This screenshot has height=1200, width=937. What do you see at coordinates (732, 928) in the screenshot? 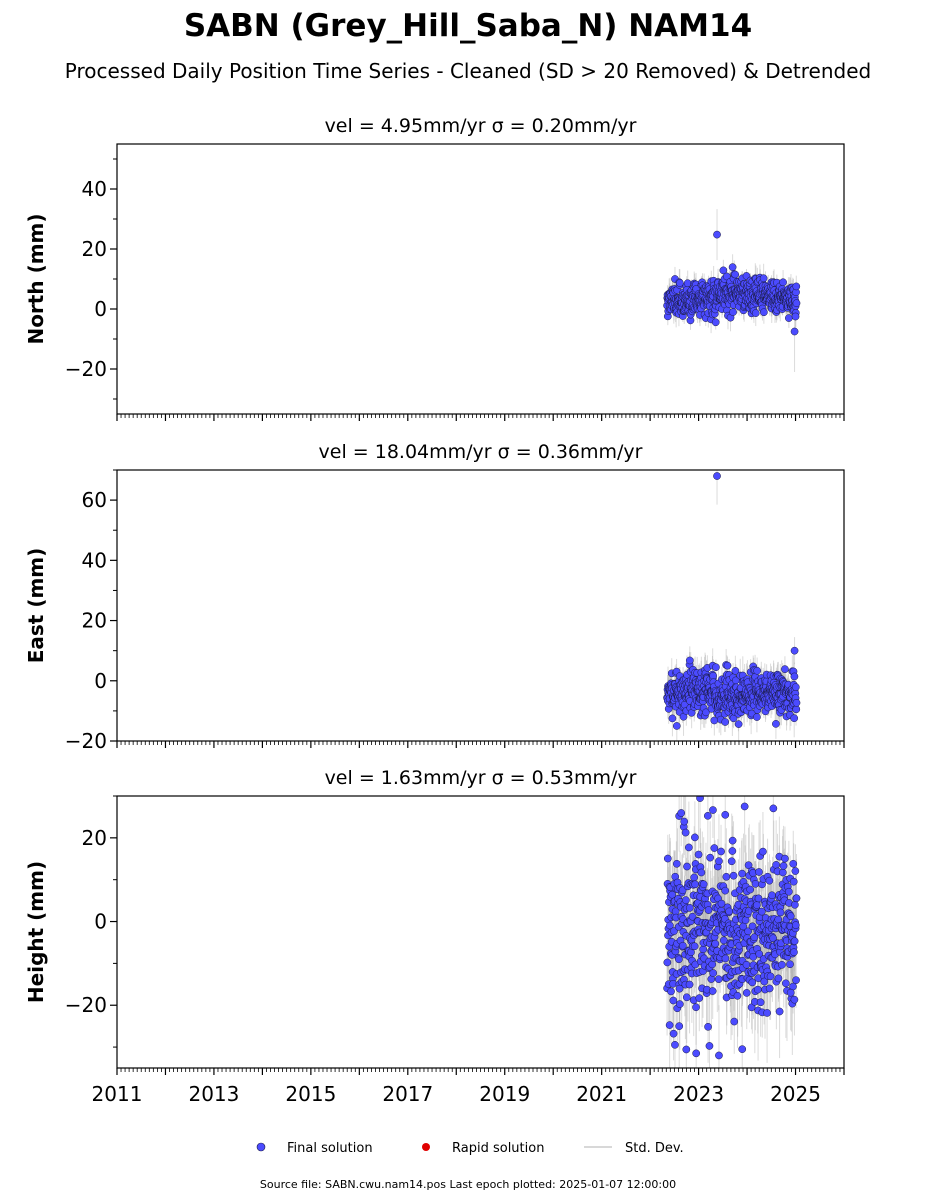
I see `final-solution-points` at bounding box center [732, 928].